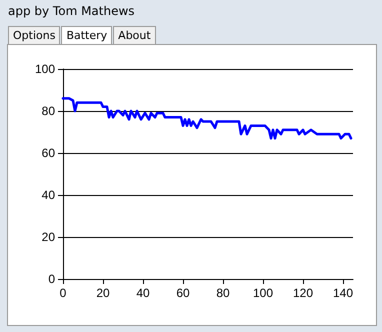 The image size is (382, 332). Describe the element at coordinates (49, 195) in the screenshot. I see `y-tick-label: 40` at that location.